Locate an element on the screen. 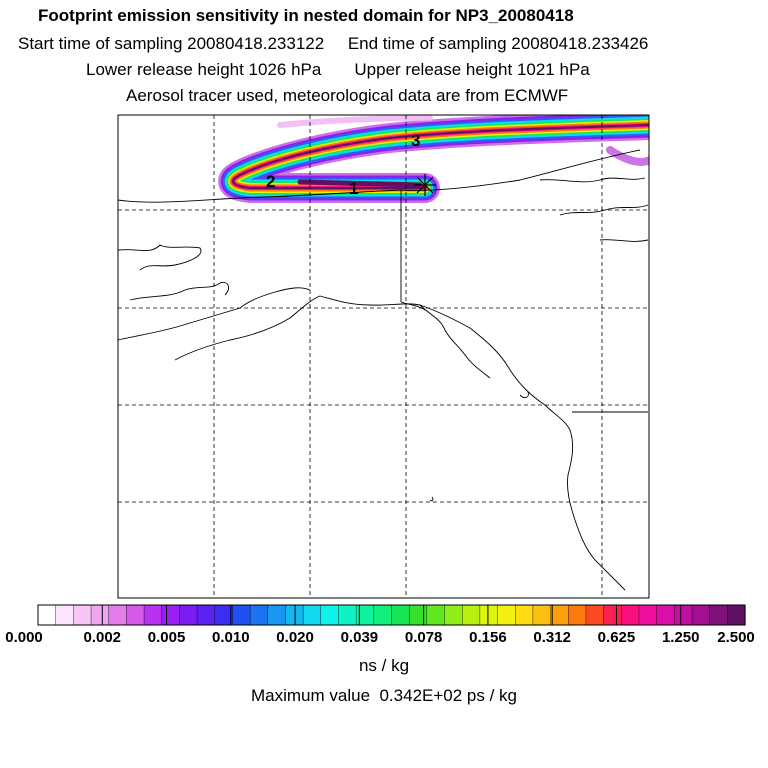 The height and width of the screenshot is (768, 768). trajectory-label-3: 3 is located at coordinates (415, 140).